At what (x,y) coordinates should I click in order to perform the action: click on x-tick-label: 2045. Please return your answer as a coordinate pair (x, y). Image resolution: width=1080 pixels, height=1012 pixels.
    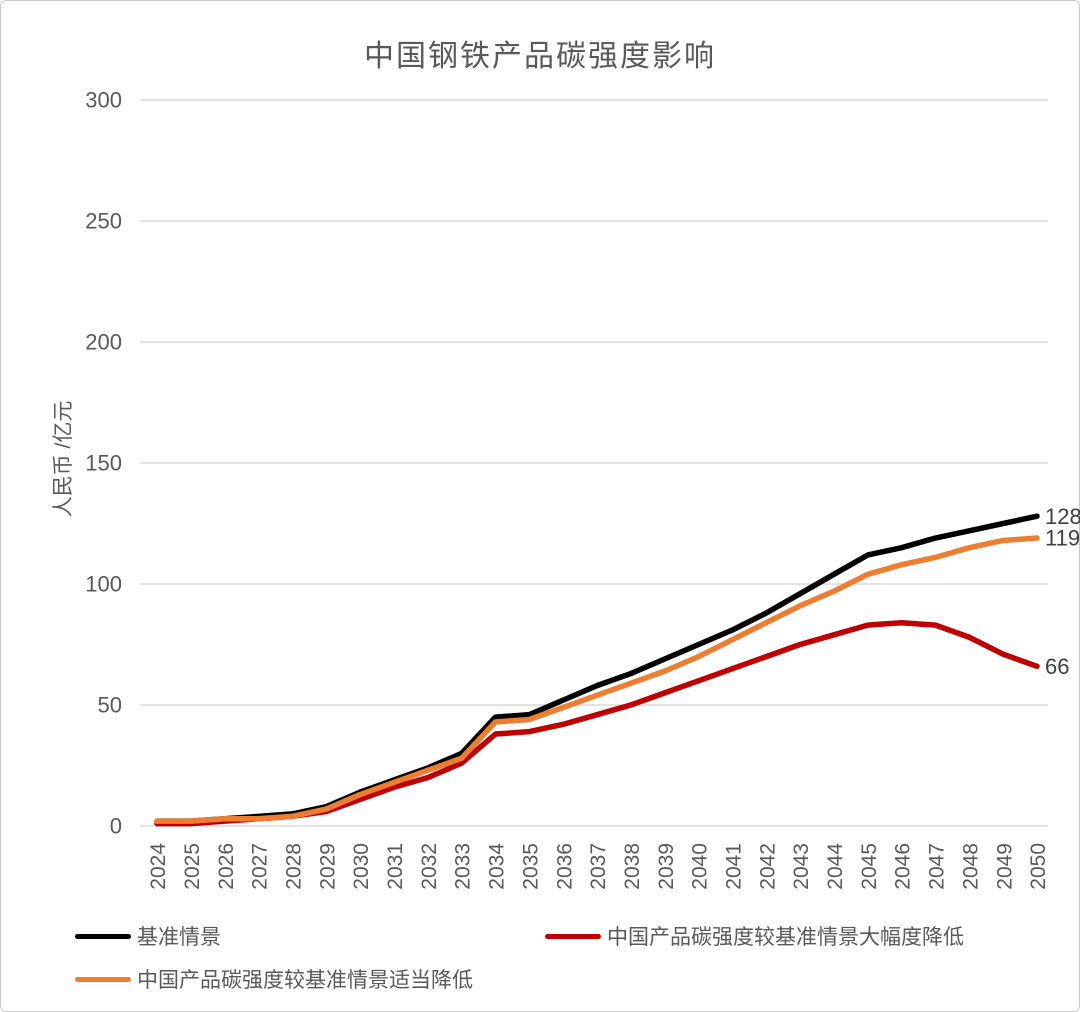
    Looking at the image, I should click on (869, 866).